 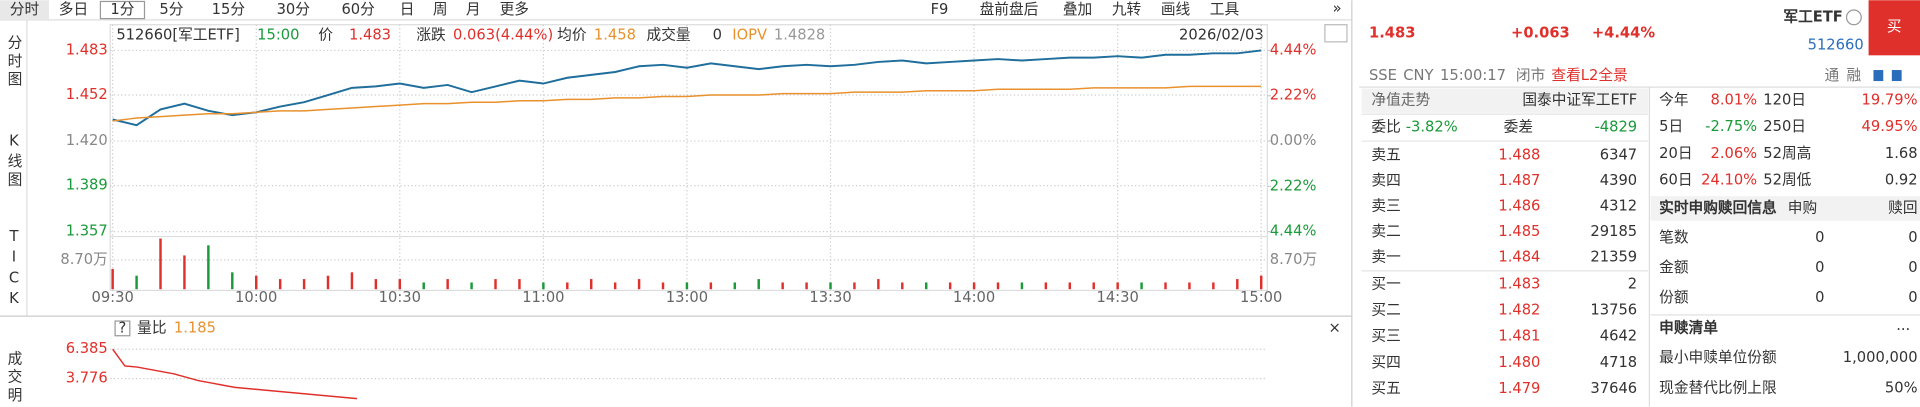 What do you see at coordinates (1718, 387) in the screenshot?
I see `list-label: 现金替代比例上限` at bounding box center [1718, 387].